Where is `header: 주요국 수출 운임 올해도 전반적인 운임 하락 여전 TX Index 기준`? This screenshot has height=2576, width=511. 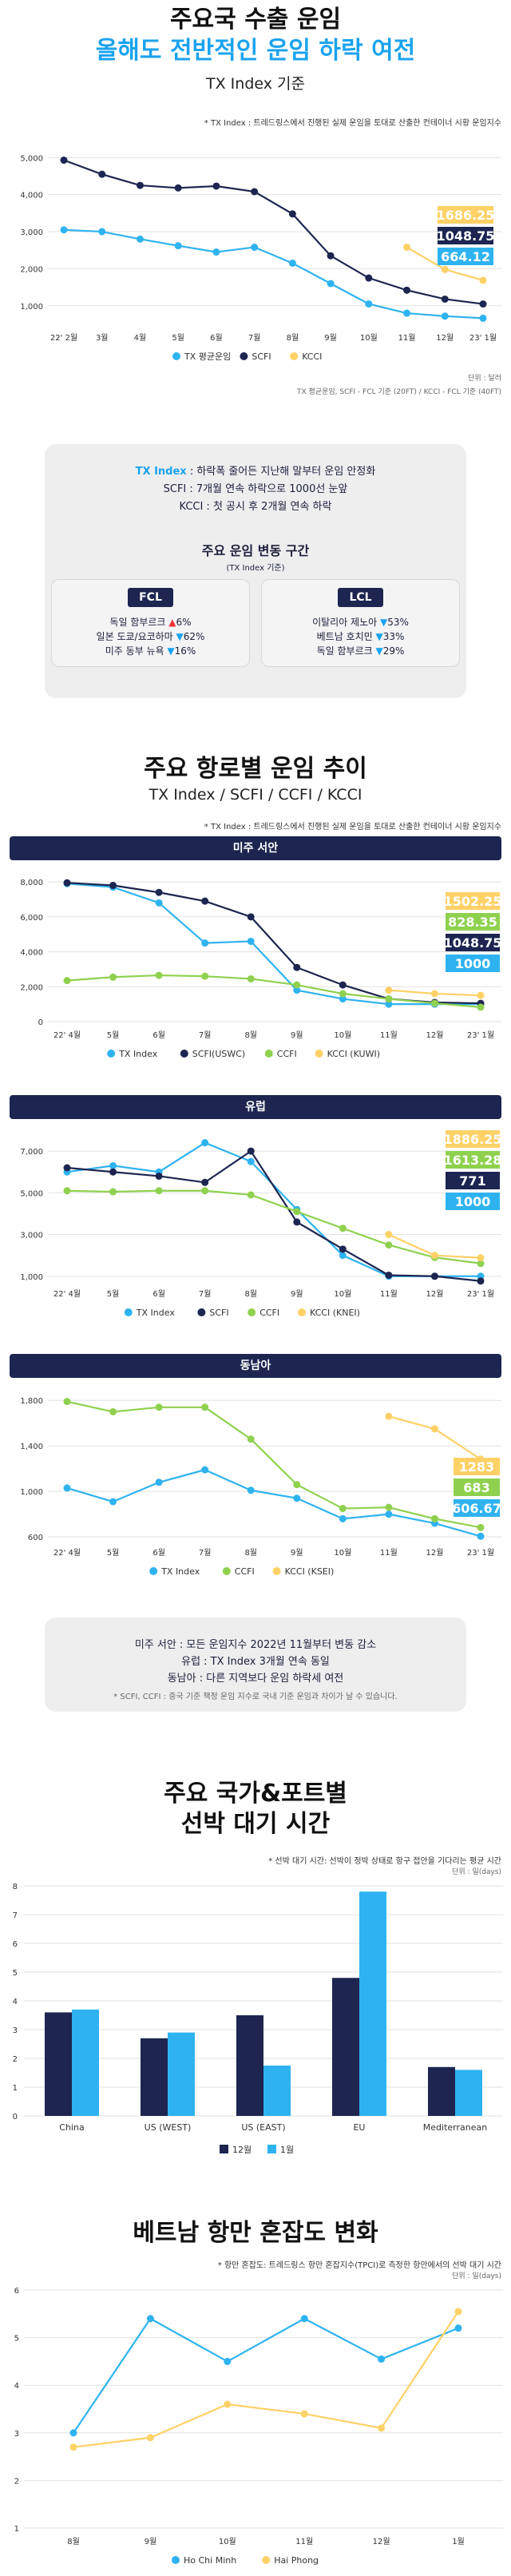 header: 주요국 수출 운임 올해도 전반적인 운임 하락 여전 TX Index 기준 is located at coordinates (255, 46).